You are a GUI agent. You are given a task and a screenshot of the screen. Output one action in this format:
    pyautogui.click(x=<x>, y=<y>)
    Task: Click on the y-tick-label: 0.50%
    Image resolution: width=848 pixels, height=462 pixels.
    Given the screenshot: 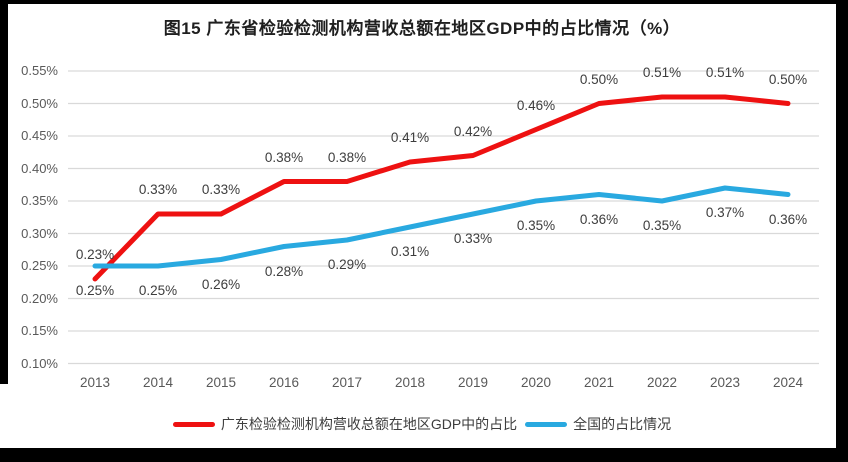 What is the action you would take?
    pyautogui.click(x=39, y=103)
    